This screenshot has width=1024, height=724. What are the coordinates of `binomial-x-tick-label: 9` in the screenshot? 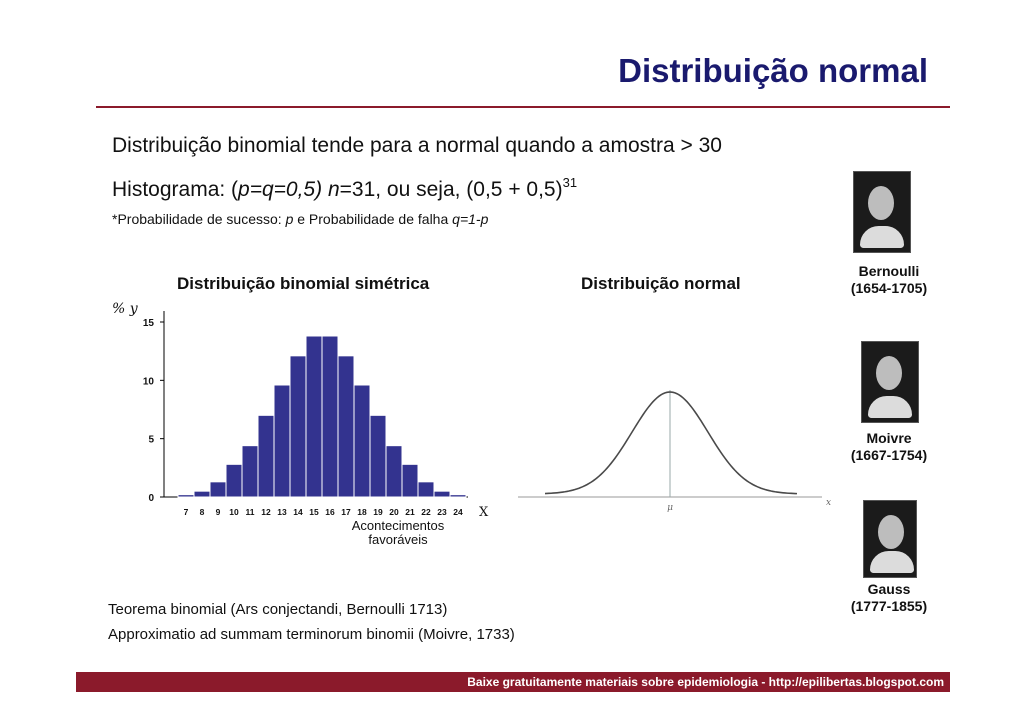 It's located at (218, 512).